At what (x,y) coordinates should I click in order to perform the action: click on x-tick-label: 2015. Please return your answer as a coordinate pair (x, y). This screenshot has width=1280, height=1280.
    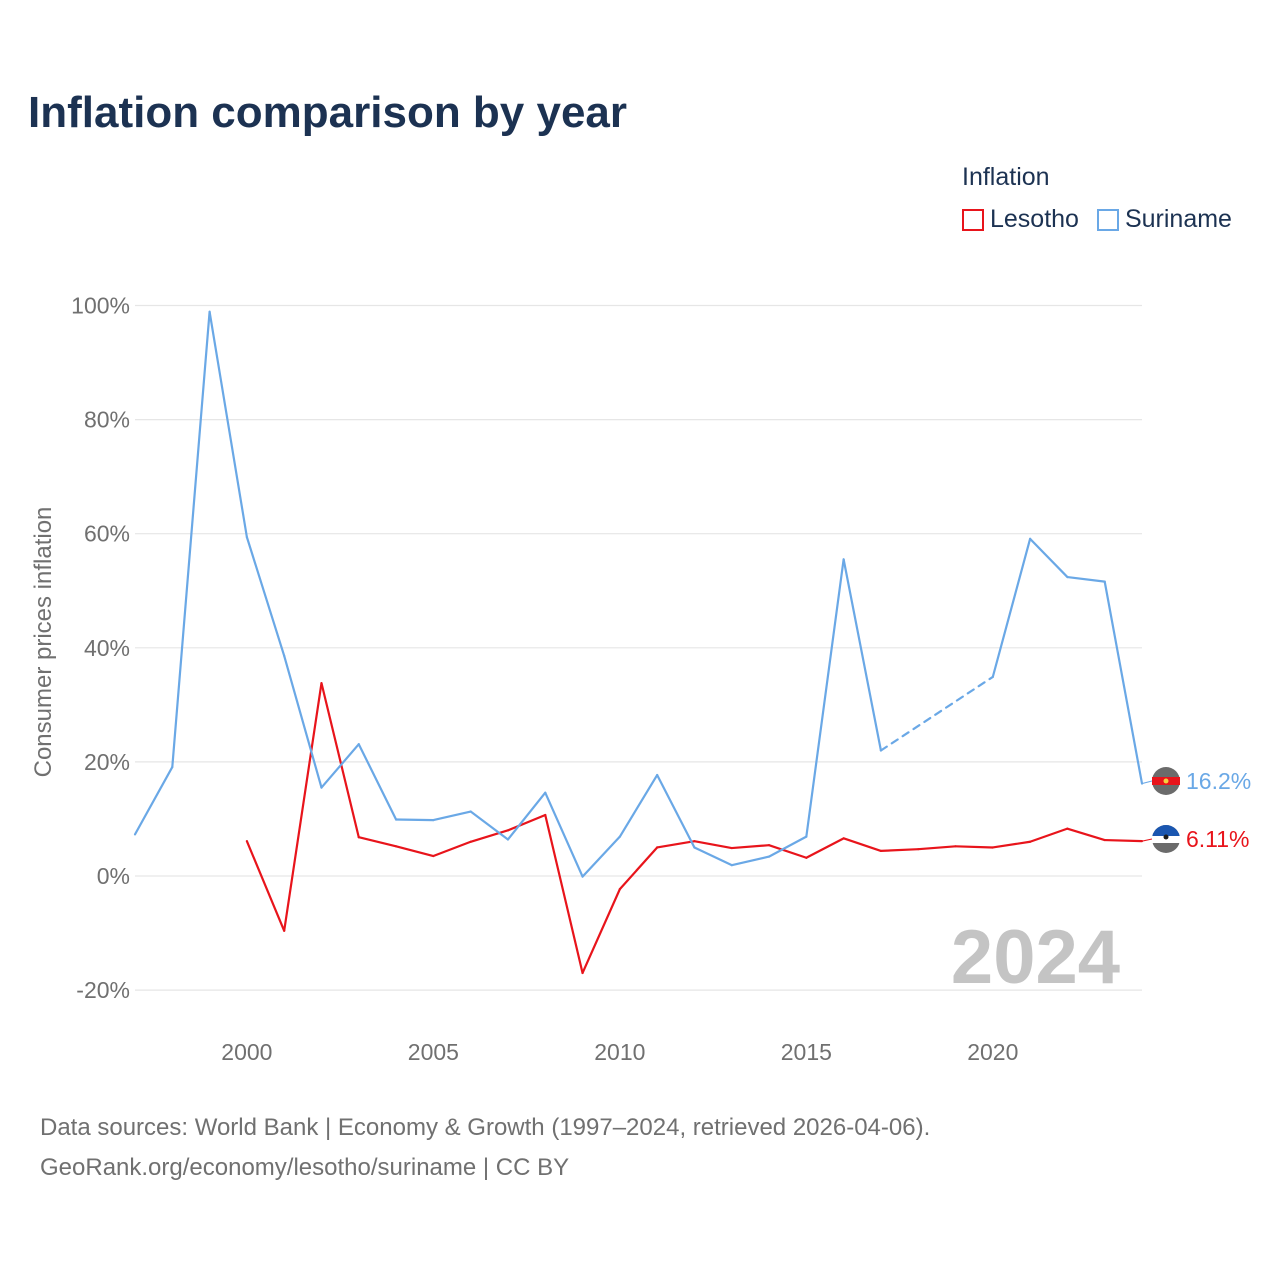
    Looking at the image, I should click on (806, 1052).